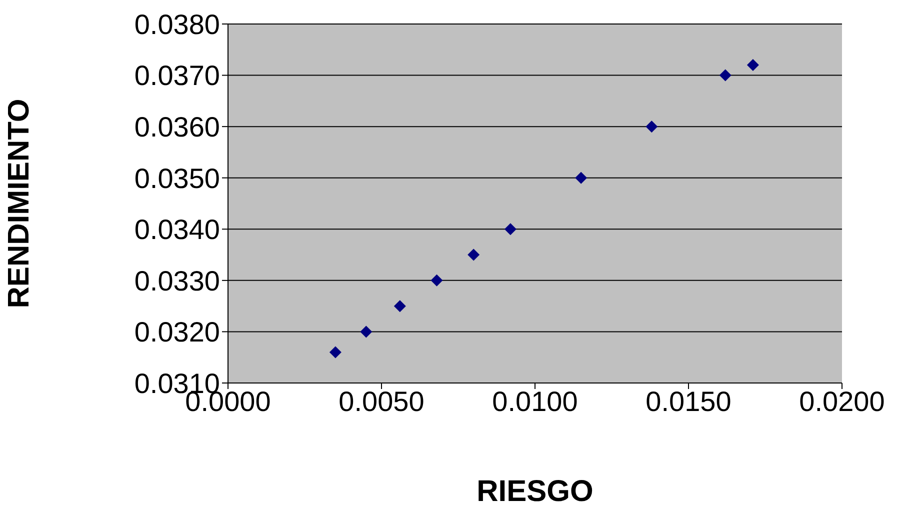  I want to click on y-tick-label: 0.0360, so click(177, 127).